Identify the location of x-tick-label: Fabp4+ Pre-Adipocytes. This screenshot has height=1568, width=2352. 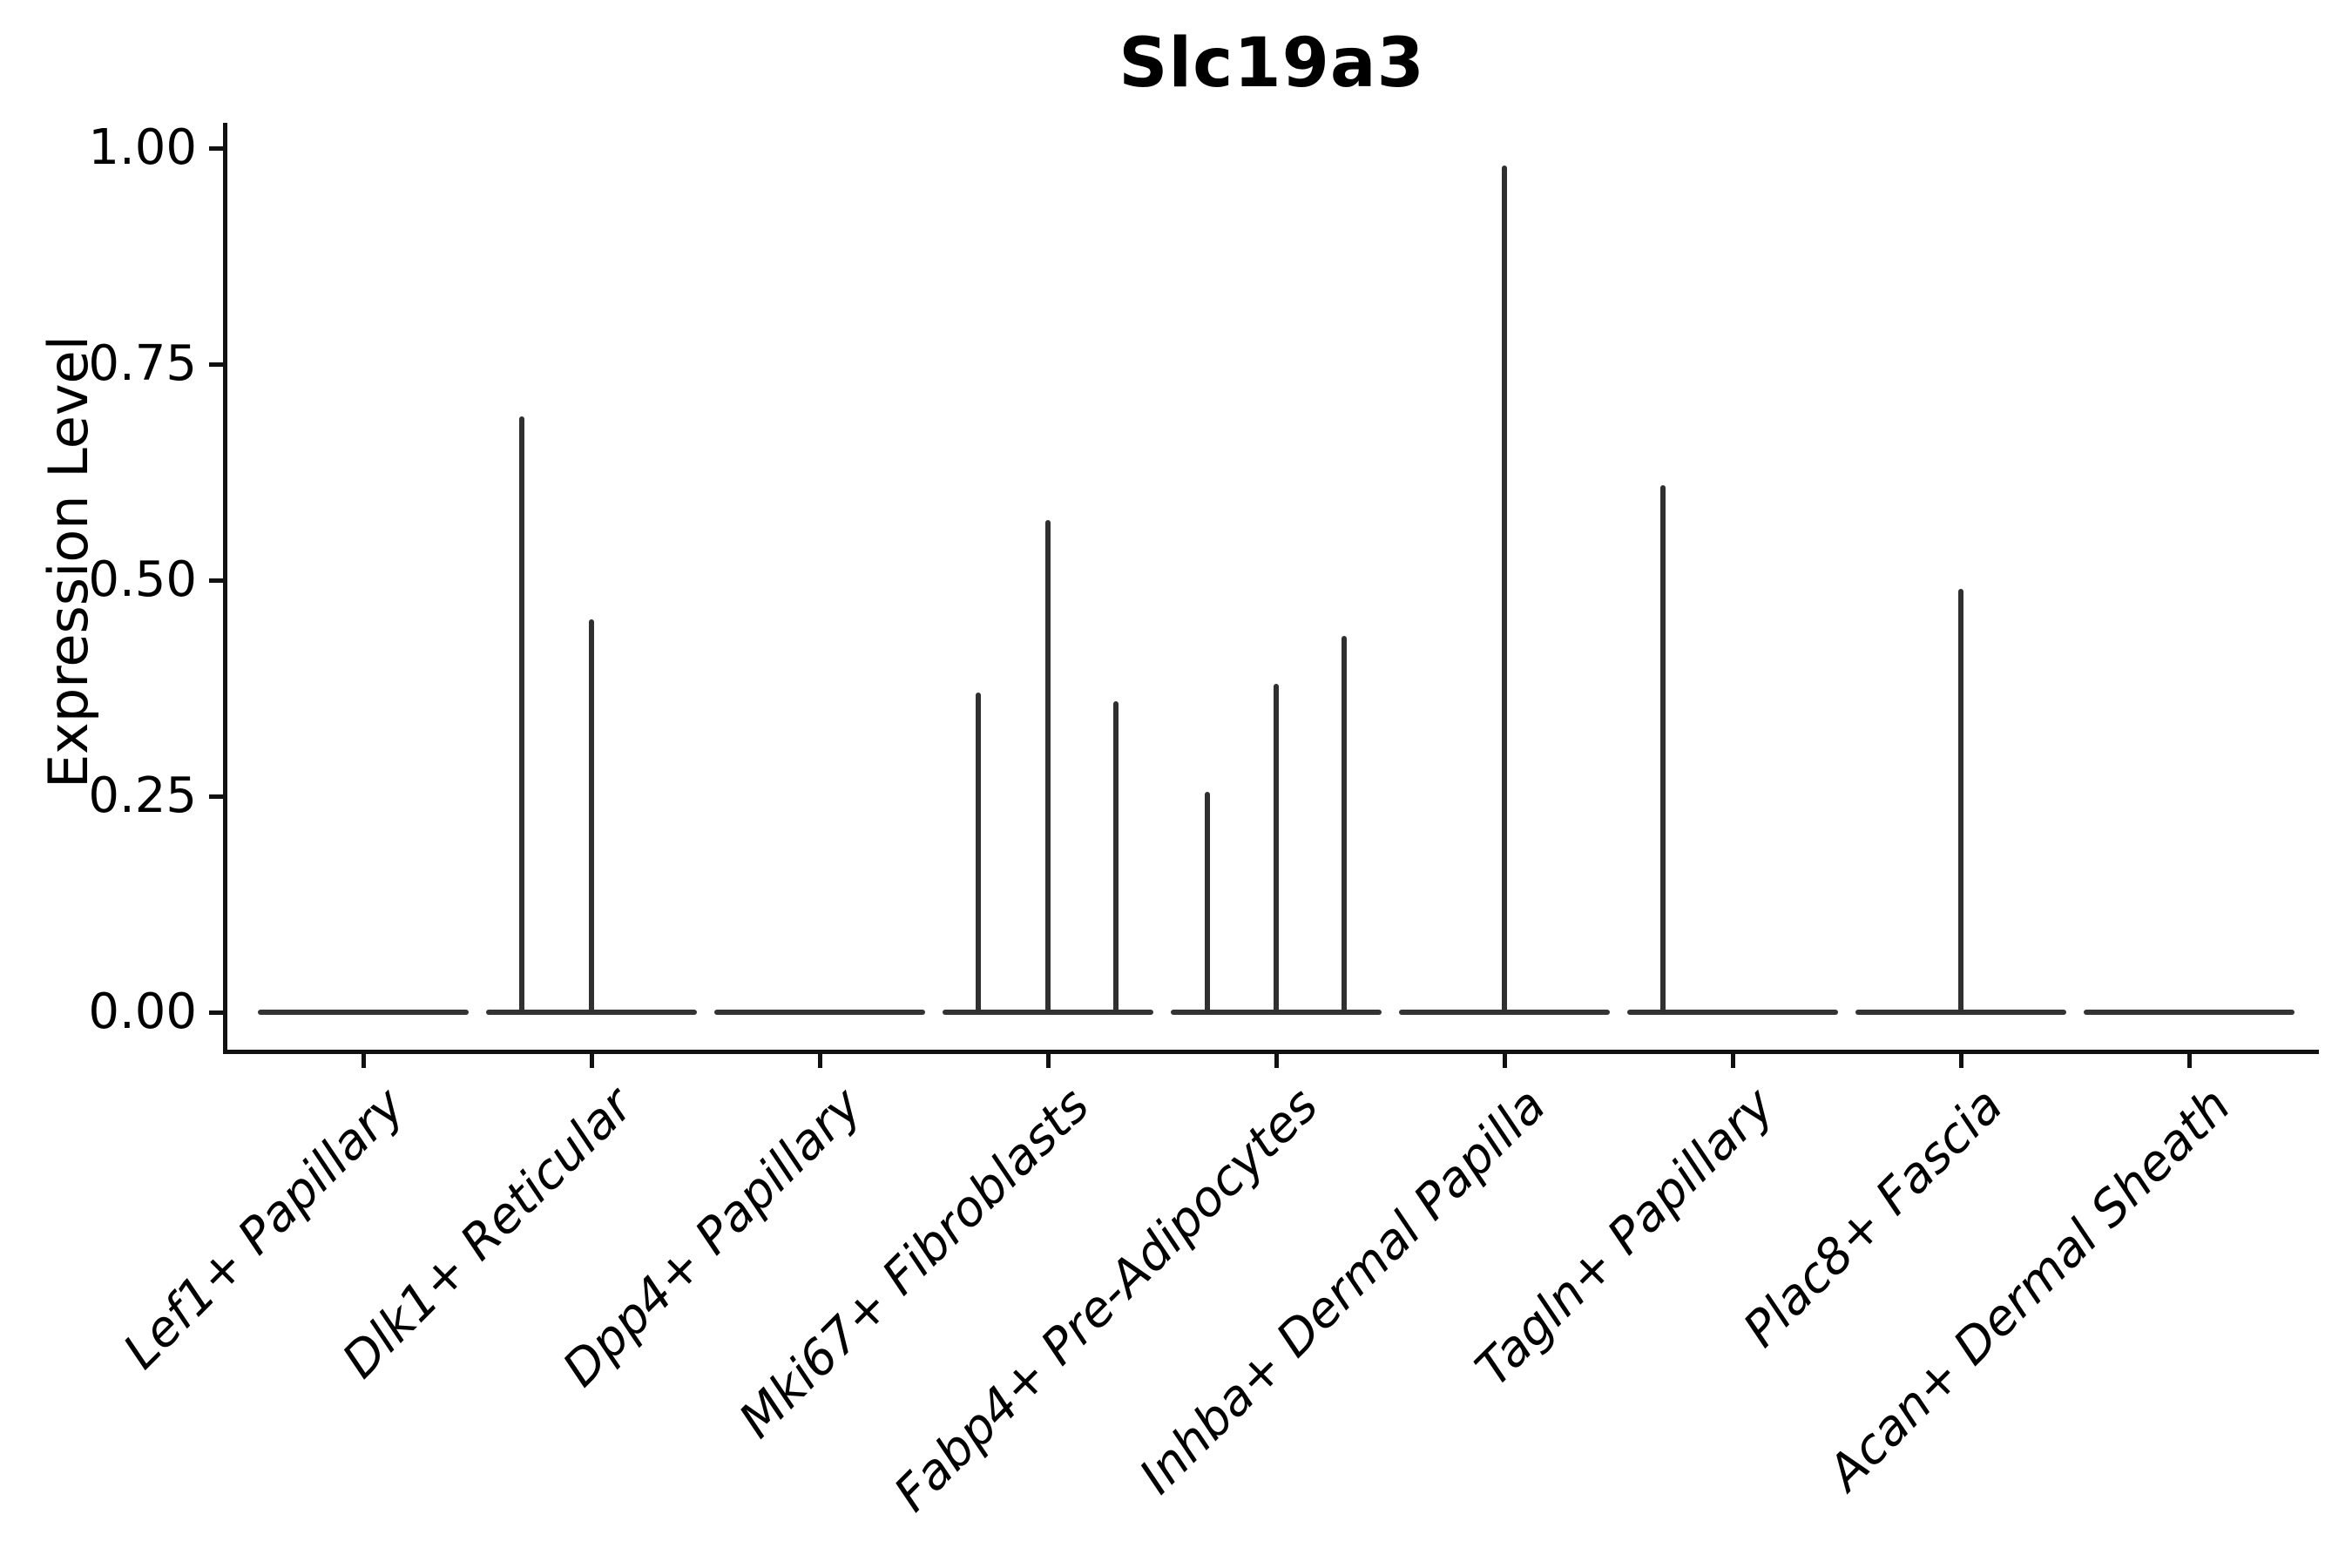
(1106, 1300).